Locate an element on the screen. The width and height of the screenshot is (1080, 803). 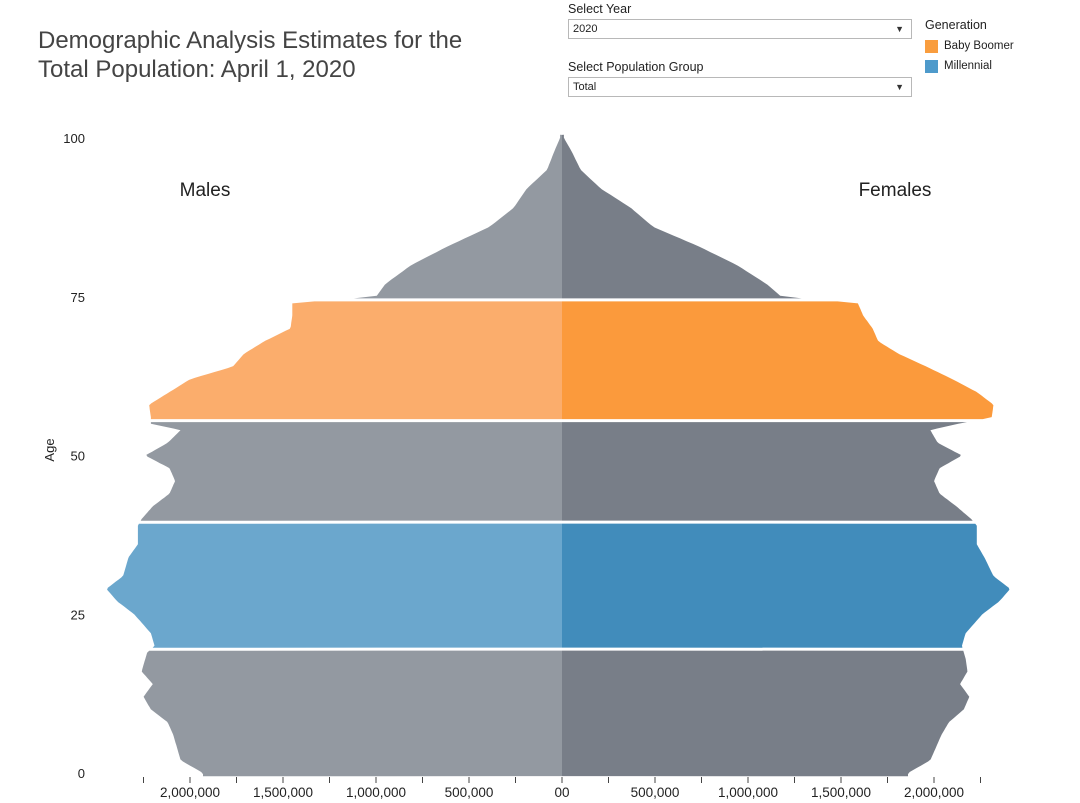
y-tick-label: 75 is located at coordinates (78, 297).